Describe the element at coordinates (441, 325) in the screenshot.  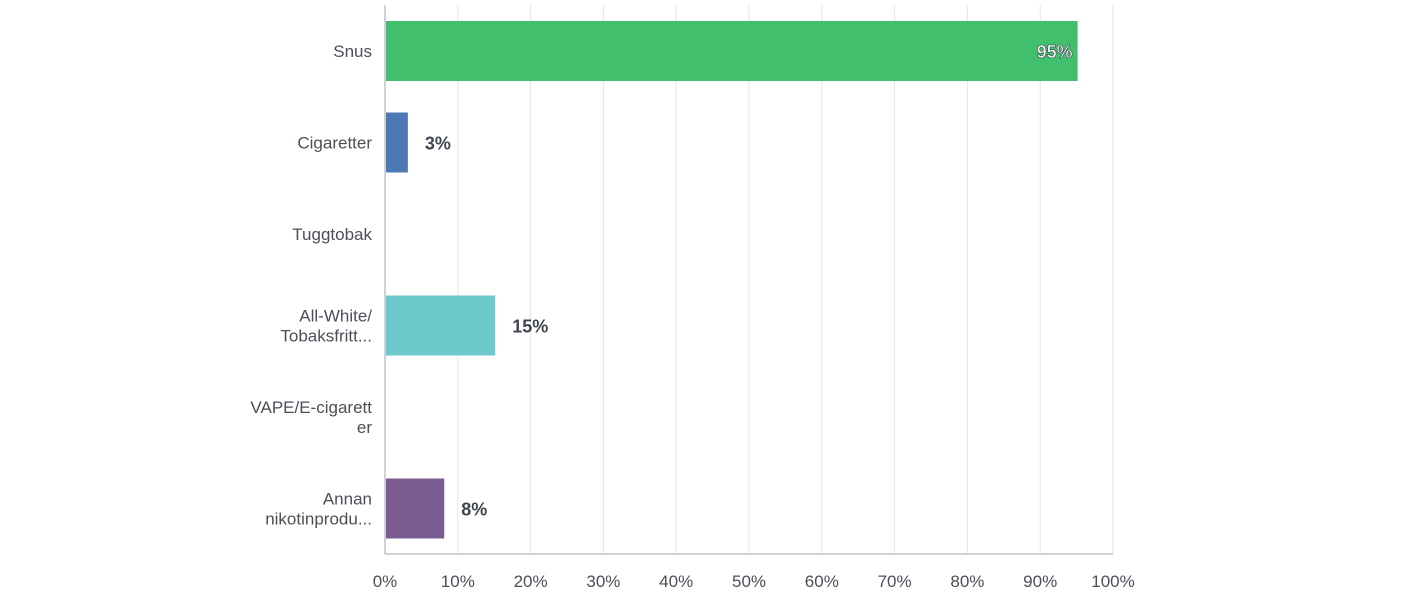
I see `bar-all-white-tobaksfritt` at that location.